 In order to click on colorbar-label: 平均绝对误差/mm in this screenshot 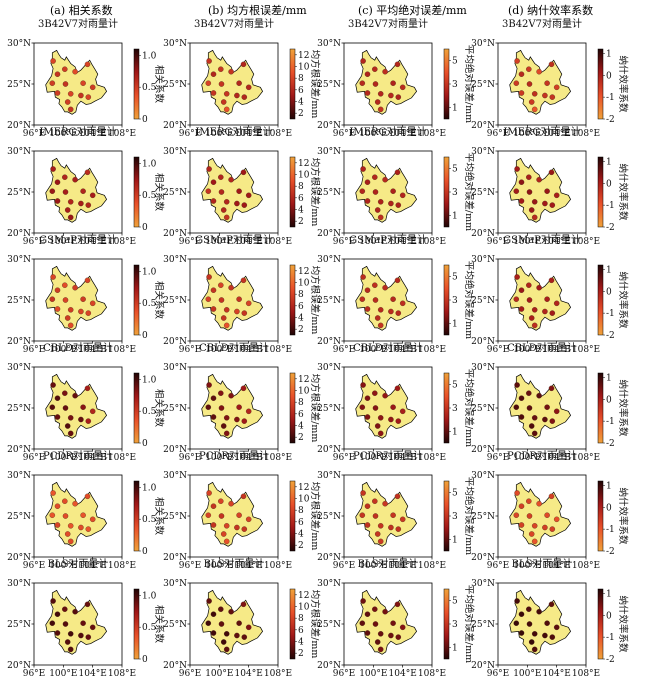, I will do `click(469, 516)`.